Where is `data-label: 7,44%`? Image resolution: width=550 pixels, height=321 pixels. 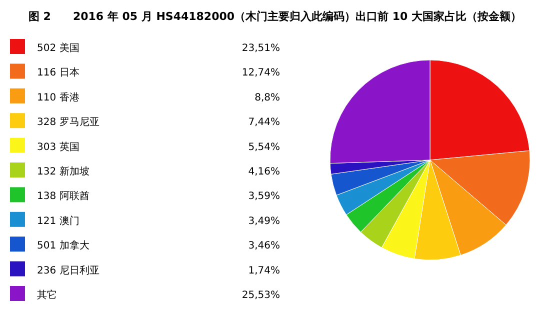 data-label: 7,44% is located at coordinates (264, 122).